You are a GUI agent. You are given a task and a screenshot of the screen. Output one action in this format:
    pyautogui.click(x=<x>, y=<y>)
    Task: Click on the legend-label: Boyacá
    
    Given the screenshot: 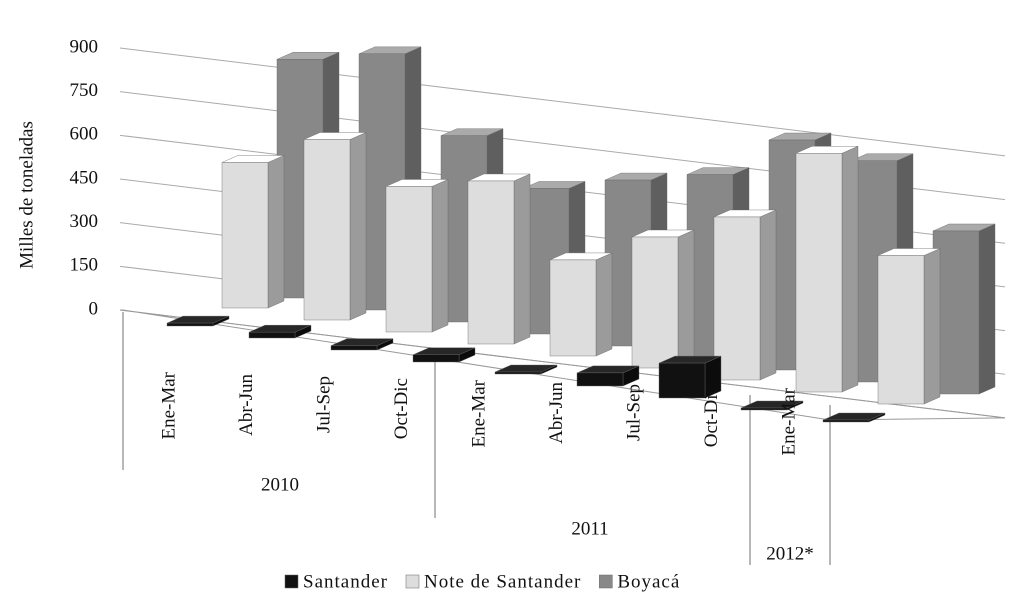 What is the action you would take?
    pyautogui.click(x=648, y=581)
    